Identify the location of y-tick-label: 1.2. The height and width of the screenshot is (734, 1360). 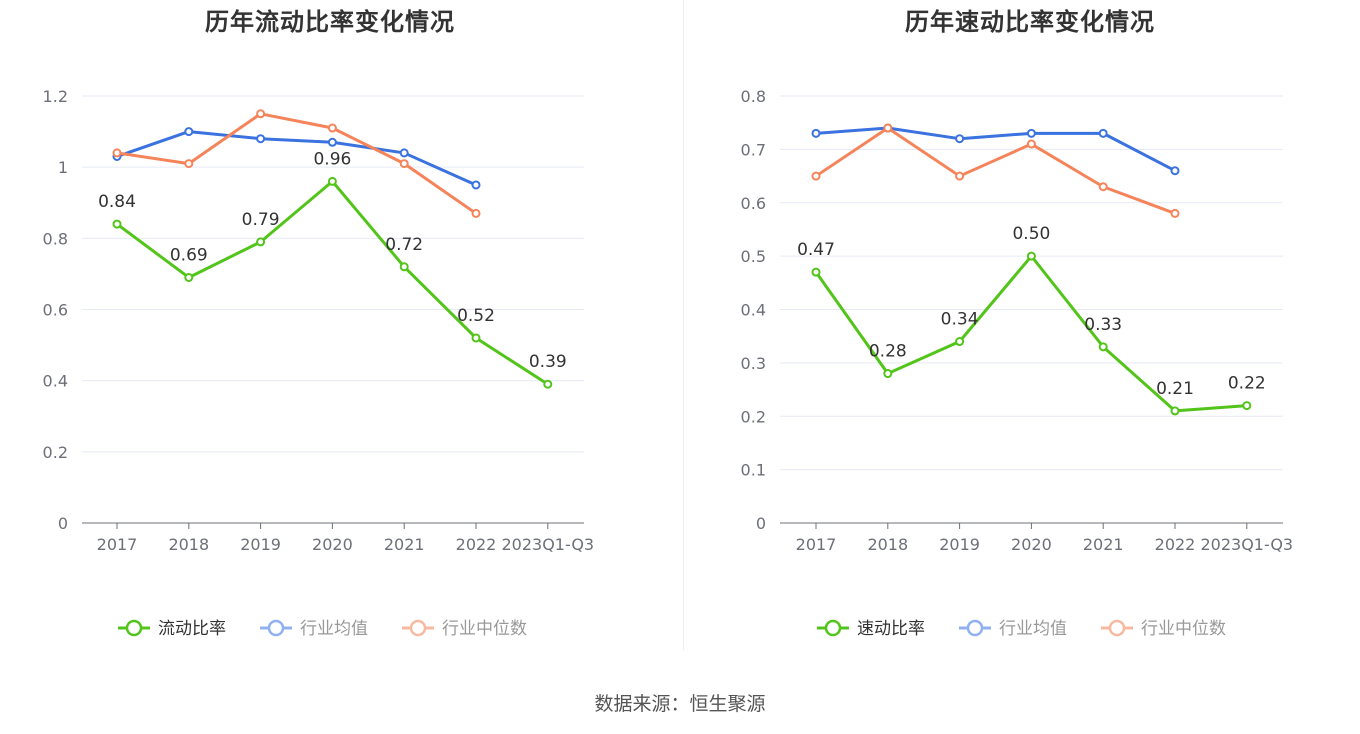
(55, 96).